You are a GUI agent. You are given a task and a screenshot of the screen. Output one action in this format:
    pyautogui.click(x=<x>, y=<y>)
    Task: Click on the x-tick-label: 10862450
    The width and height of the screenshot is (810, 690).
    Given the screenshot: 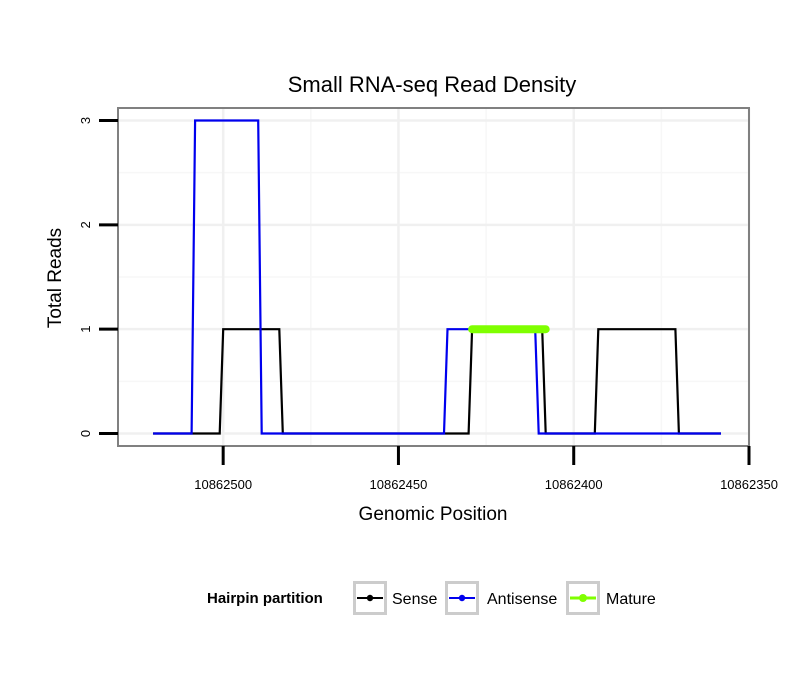 What is the action you would take?
    pyautogui.click(x=399, y=484)
    